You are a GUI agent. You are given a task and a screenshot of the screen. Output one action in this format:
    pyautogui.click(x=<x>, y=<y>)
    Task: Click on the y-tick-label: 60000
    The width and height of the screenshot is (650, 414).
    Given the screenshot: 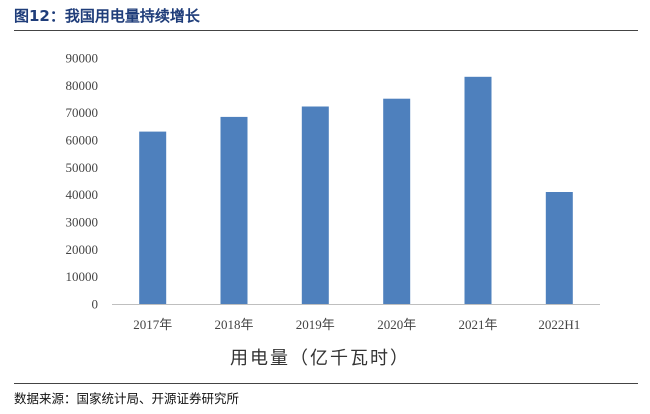 What is the action you would take?
    pyautogui.click(x=82, y=140)
    